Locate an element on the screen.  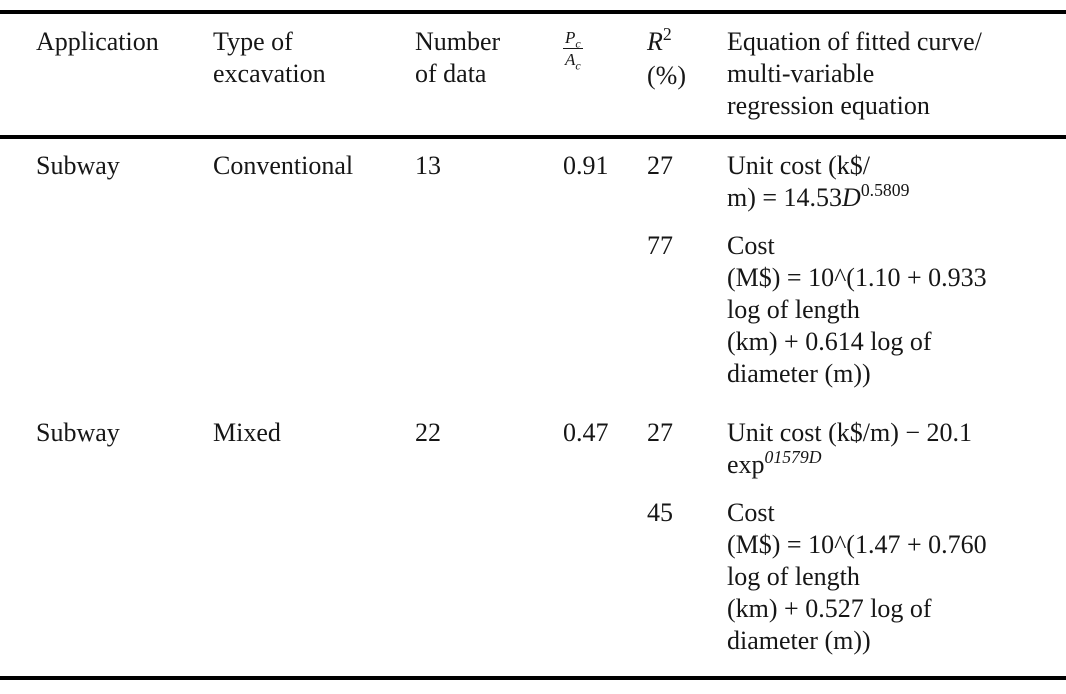
pc-ac-value-cell: 0.47 is located at coordinates (586, 432).